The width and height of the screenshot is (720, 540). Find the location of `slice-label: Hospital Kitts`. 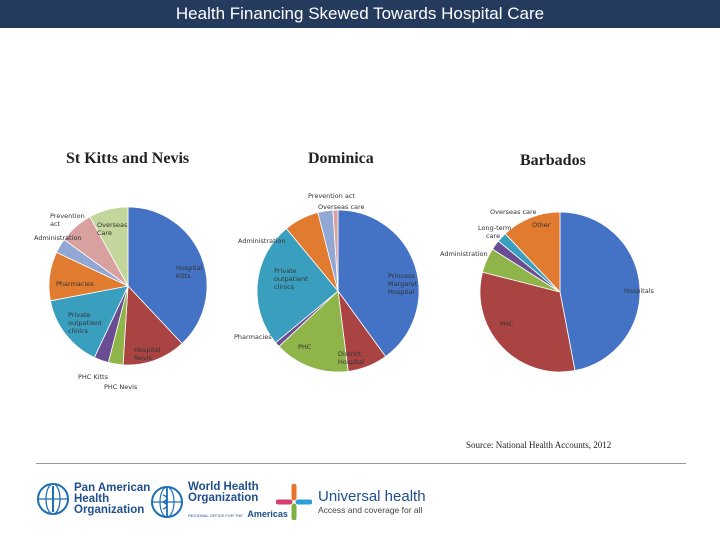

slice-label: Hospital Kitts is located at coordinates (189, 272).